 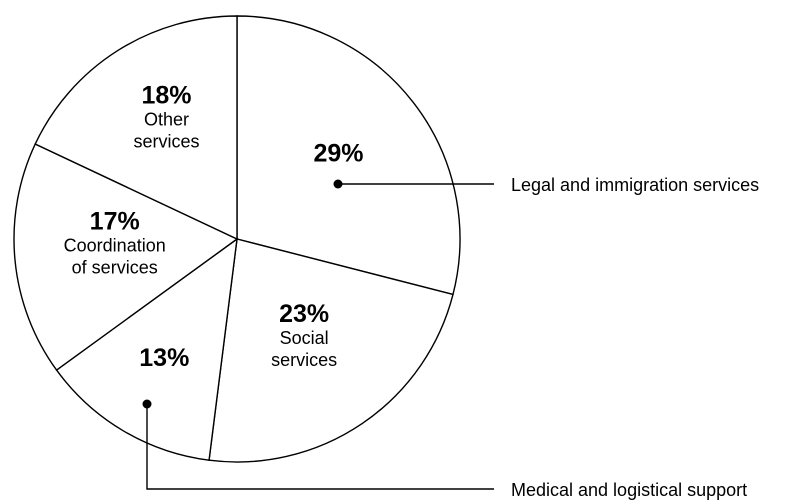 What do you see at coordinates (320, 447) in the screenshot?
I see `callout-leader-line` at bounding box center [320, 447].